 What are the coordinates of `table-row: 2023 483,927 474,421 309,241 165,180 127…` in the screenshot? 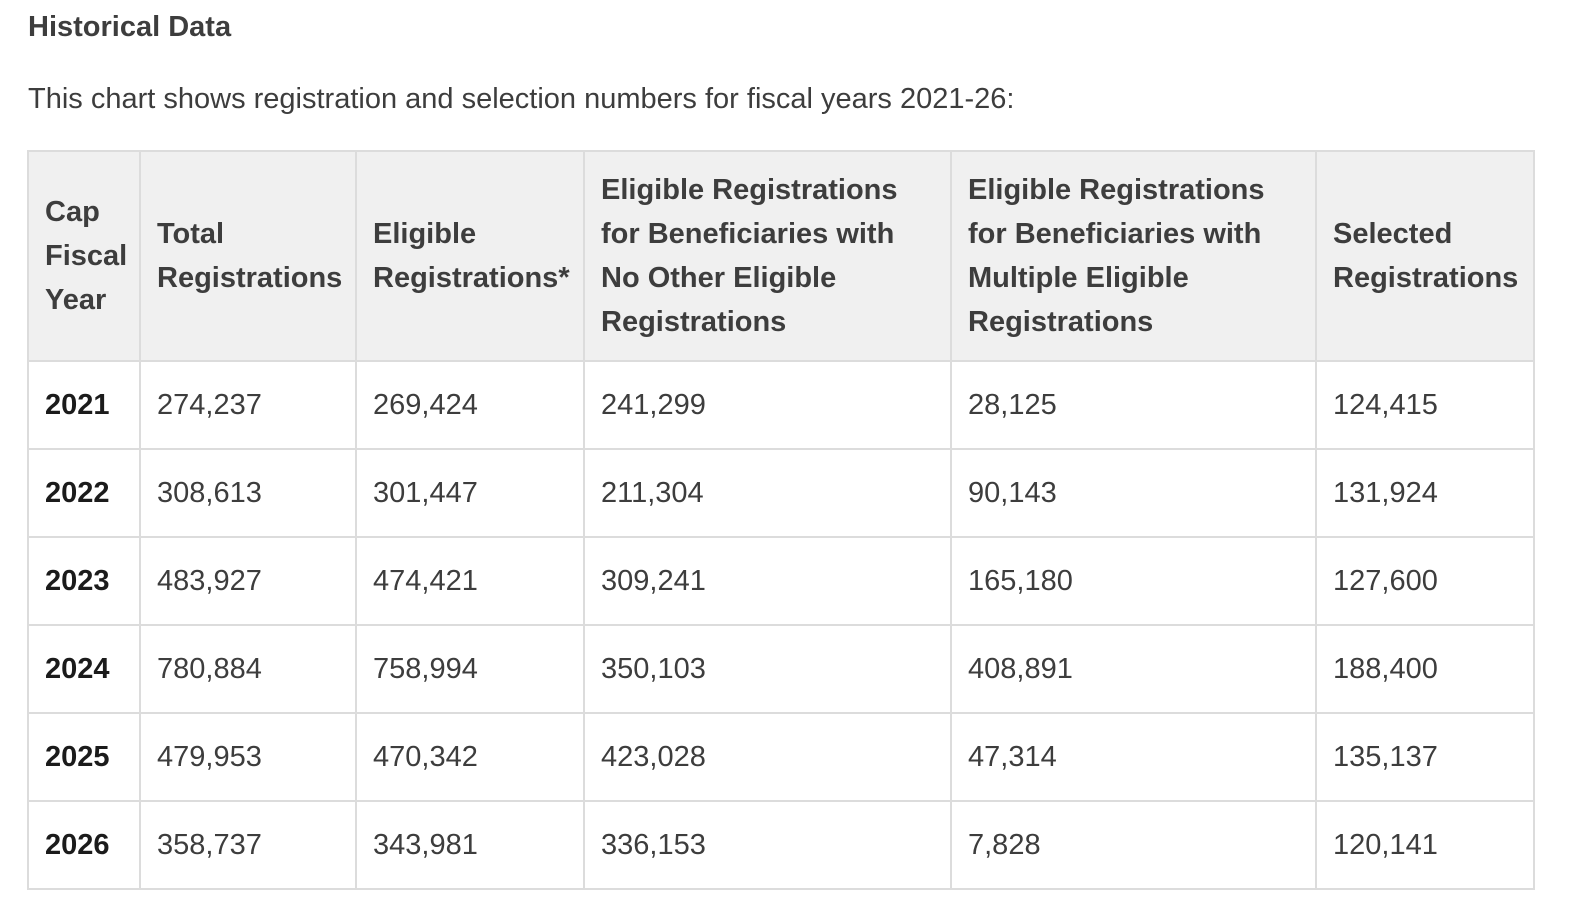 It's located at (781, 581).